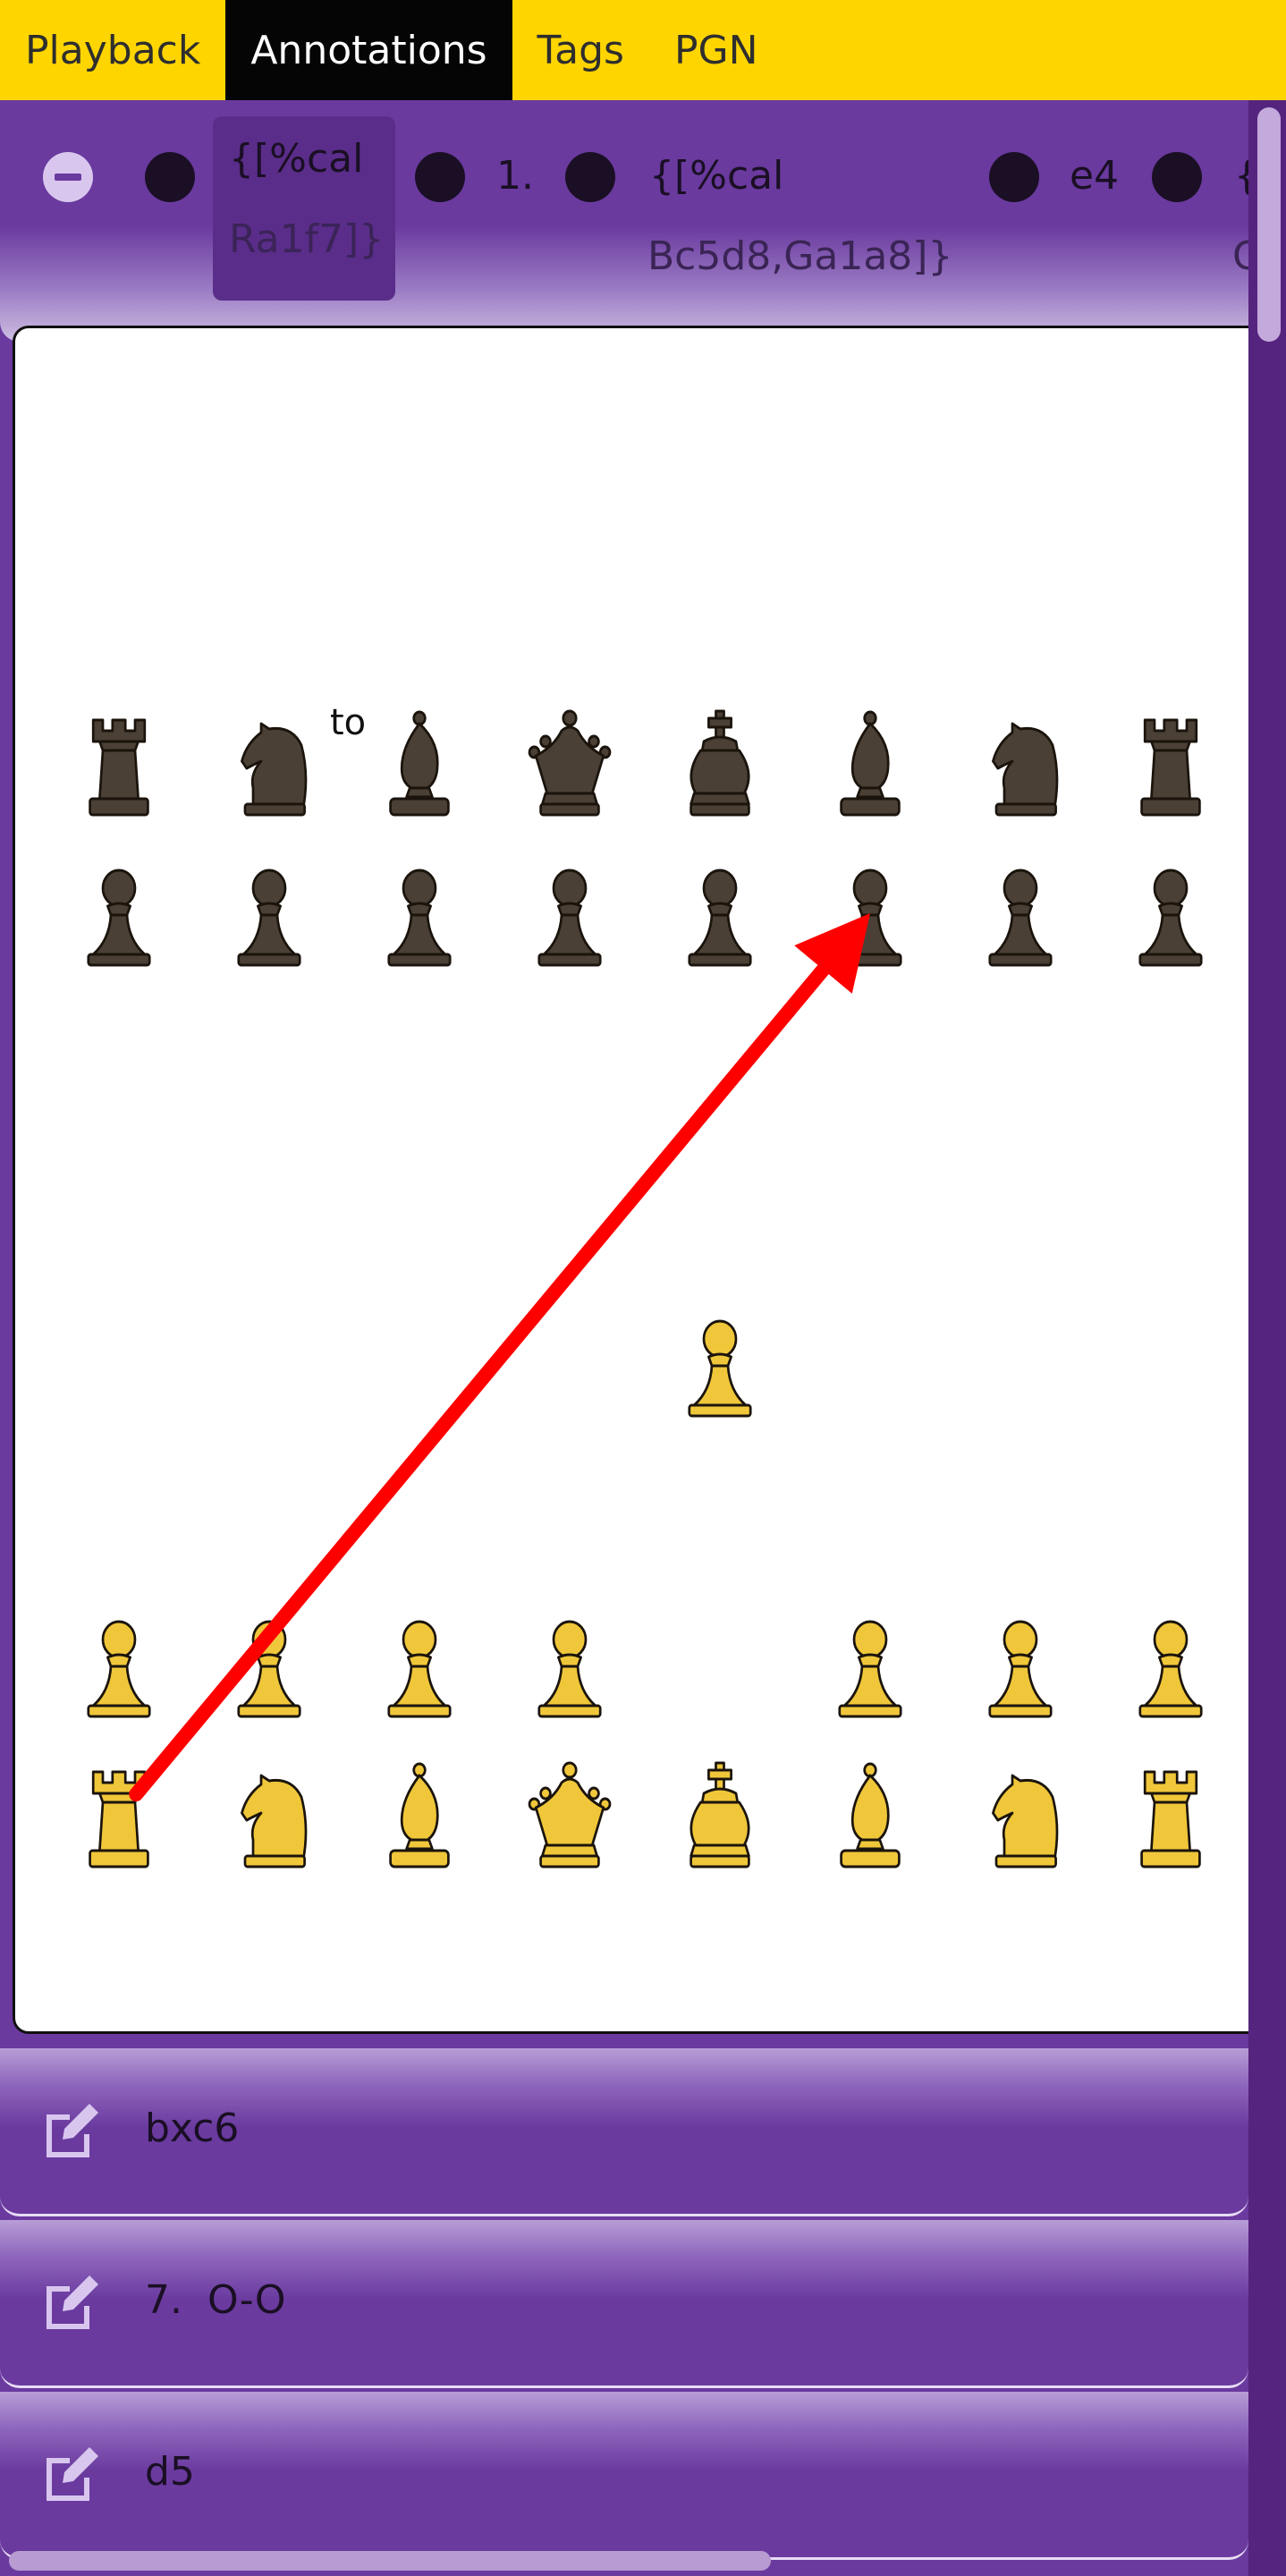 This screenshot has height=2576, width=1286. I want to click on annotation-text-line2: Ra1f7]}, so click(307, 239).